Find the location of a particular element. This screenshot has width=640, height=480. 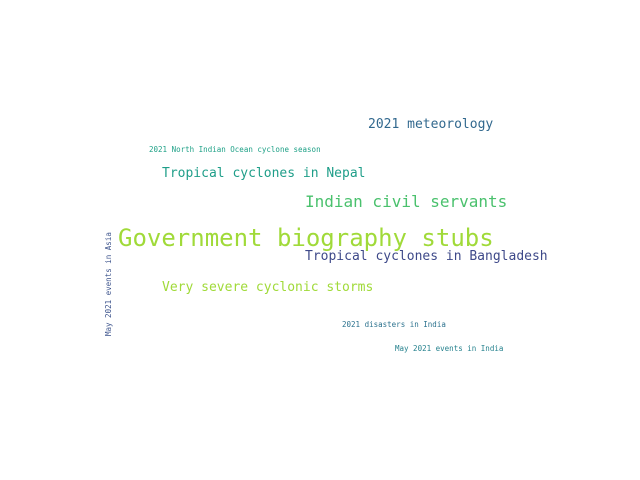

word-2021-north-indian-ocean-cyclone-season: 2021 North Indian Ocean cyclone season is located at coordinates (235, 149).